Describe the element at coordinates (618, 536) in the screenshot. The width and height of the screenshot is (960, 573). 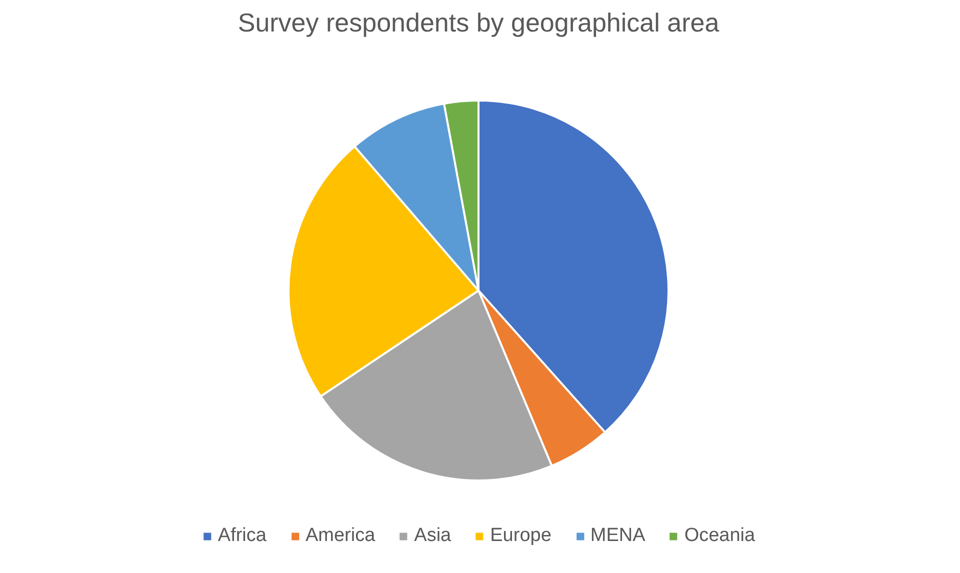
I see `legend-label: MENA` at that location.